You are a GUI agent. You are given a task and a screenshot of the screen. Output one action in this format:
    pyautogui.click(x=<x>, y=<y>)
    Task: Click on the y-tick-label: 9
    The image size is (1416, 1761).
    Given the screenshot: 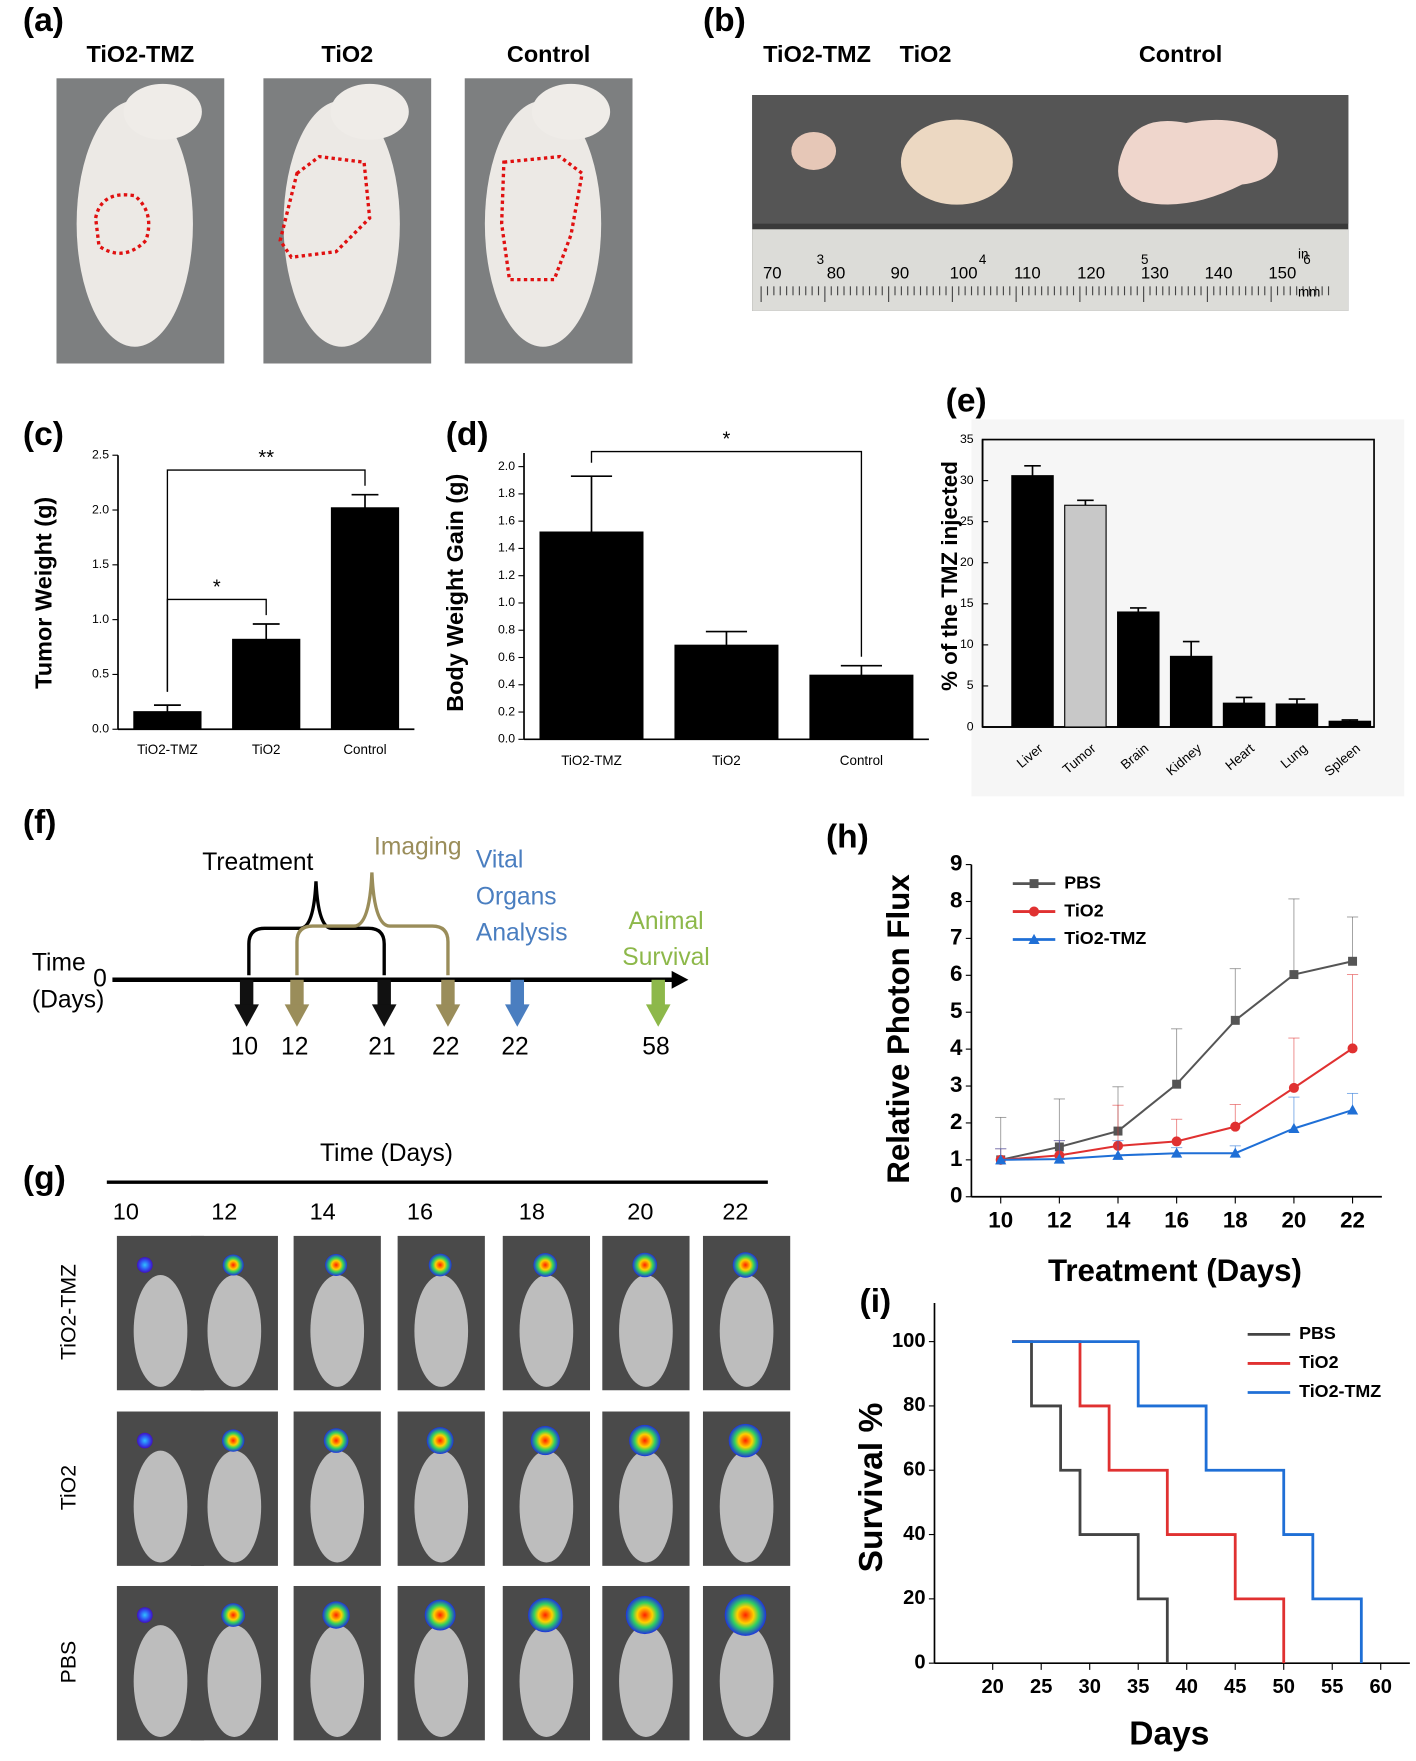 What is the action you would take?
    pyautogui.click(x=956, y=862)
    